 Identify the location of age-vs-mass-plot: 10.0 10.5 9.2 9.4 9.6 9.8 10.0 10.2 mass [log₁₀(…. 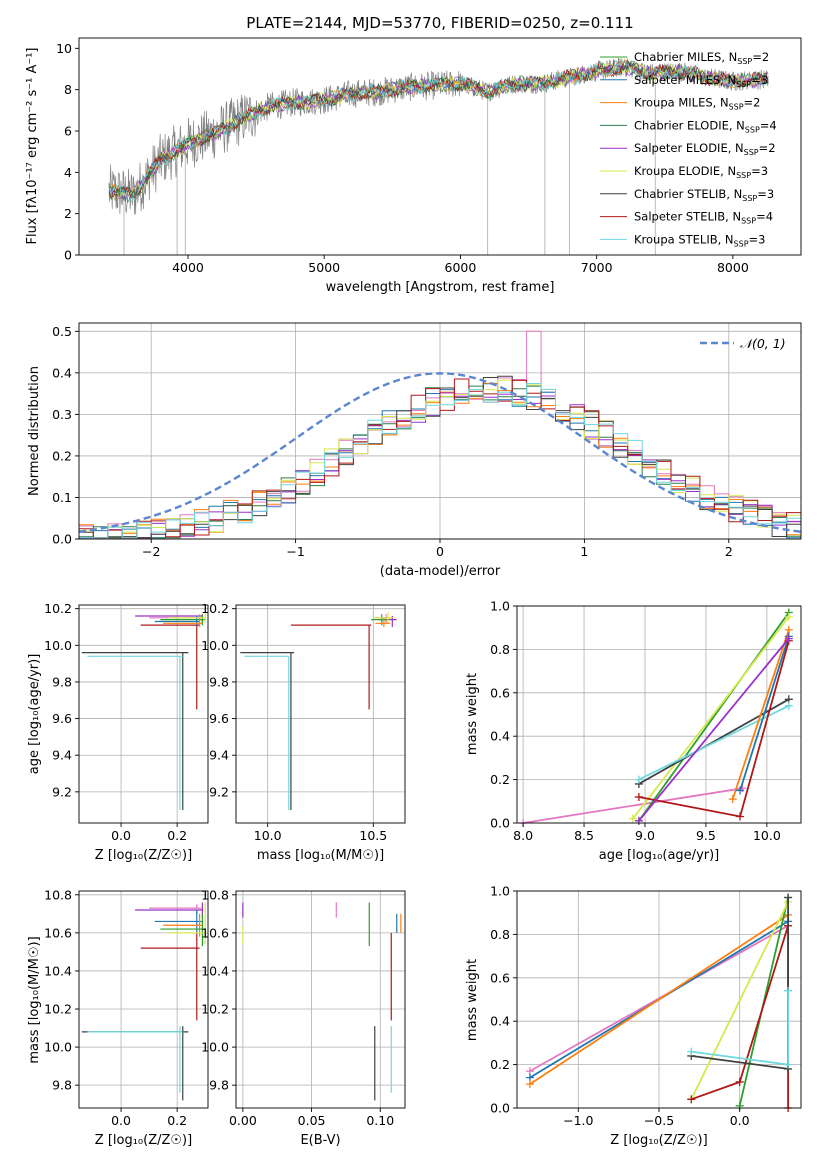
(303, 732).